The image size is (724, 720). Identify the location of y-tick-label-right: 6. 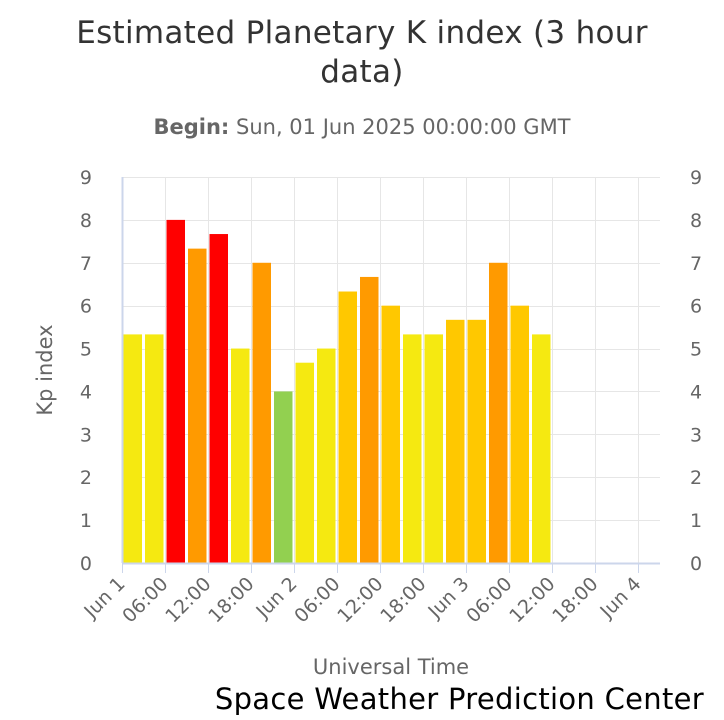
(696, 307).